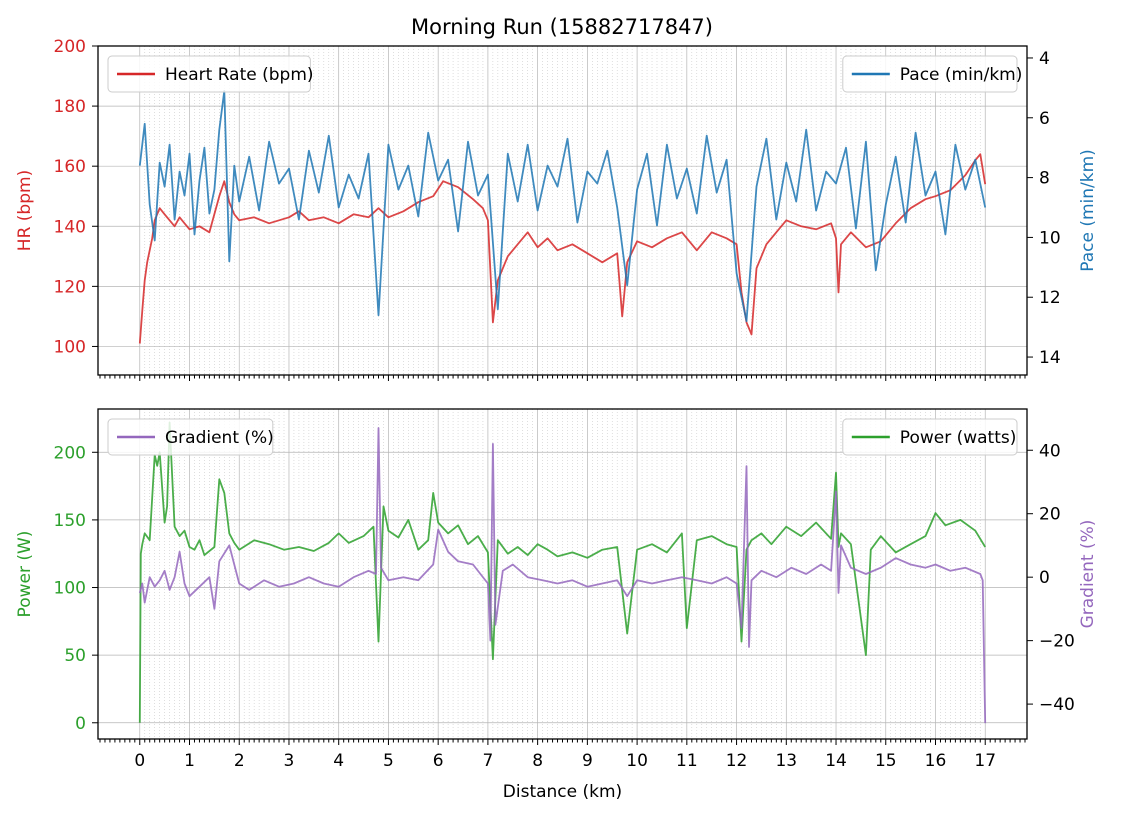 The width and height of the screenshot is (1129, 817). Describe the element at coordinates (687, 761) in the screenshot. I see `x-tick-label: 11` at that location.